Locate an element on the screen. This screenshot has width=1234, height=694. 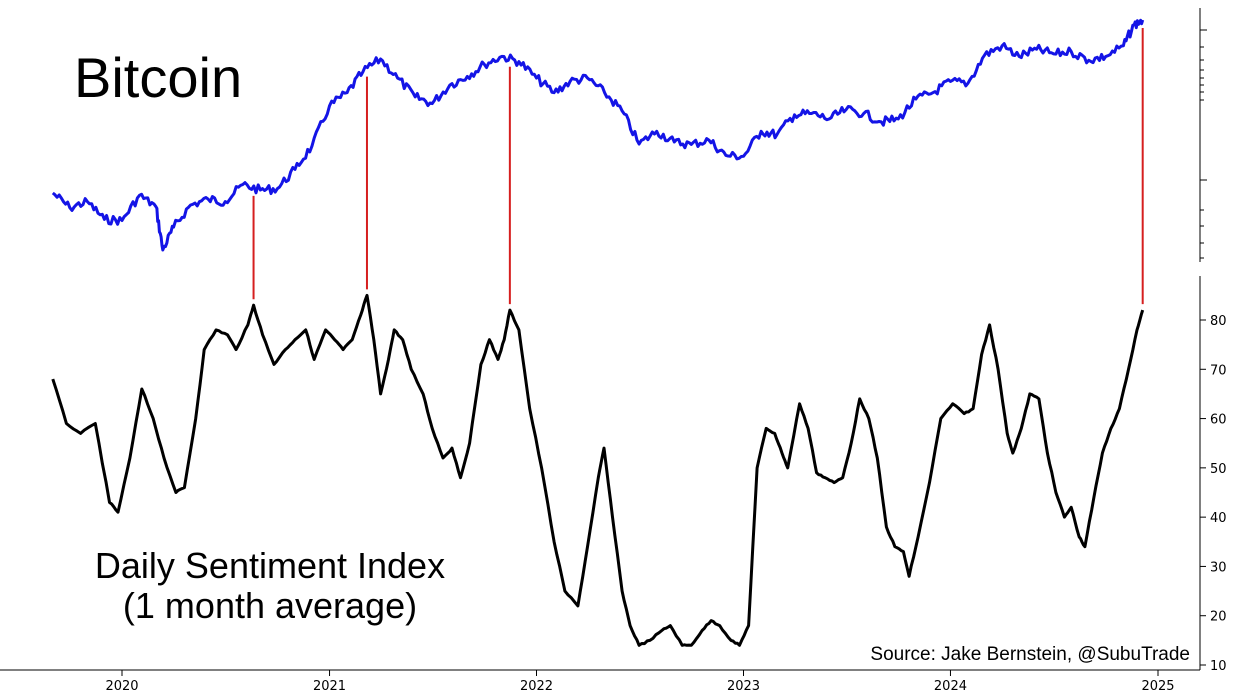
source-credit: Source: Jake Bernstein, @SubuTrade is located at coordinates (1030, 655).